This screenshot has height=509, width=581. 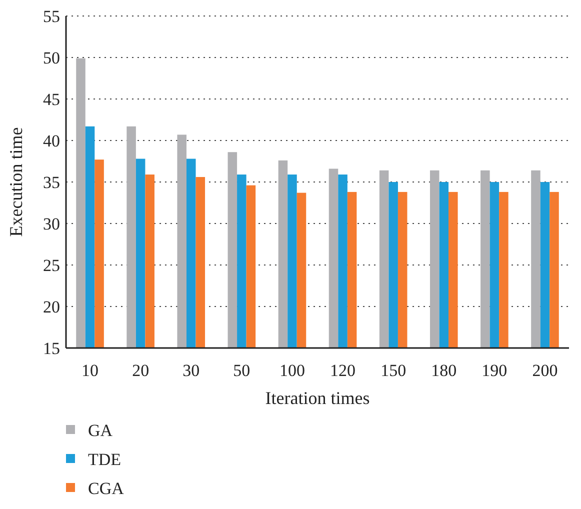 What do you see at coordinates (106, 488) in the screenshot?
I see `legend-label: CGA` at bounding box center [106, 488].